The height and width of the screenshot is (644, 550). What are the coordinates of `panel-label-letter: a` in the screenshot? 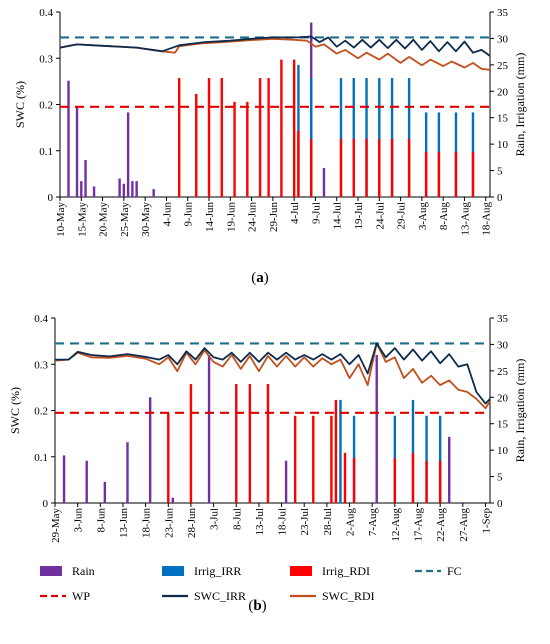 It's located at (260, 278).